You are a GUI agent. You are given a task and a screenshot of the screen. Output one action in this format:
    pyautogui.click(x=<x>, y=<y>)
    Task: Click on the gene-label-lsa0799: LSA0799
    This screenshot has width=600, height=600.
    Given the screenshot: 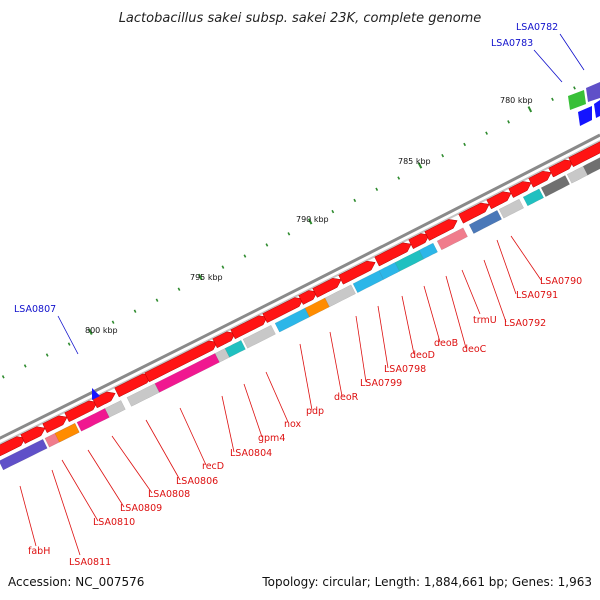 What is the action you would take?
    pyautogui.click(x=381, y=383)
    